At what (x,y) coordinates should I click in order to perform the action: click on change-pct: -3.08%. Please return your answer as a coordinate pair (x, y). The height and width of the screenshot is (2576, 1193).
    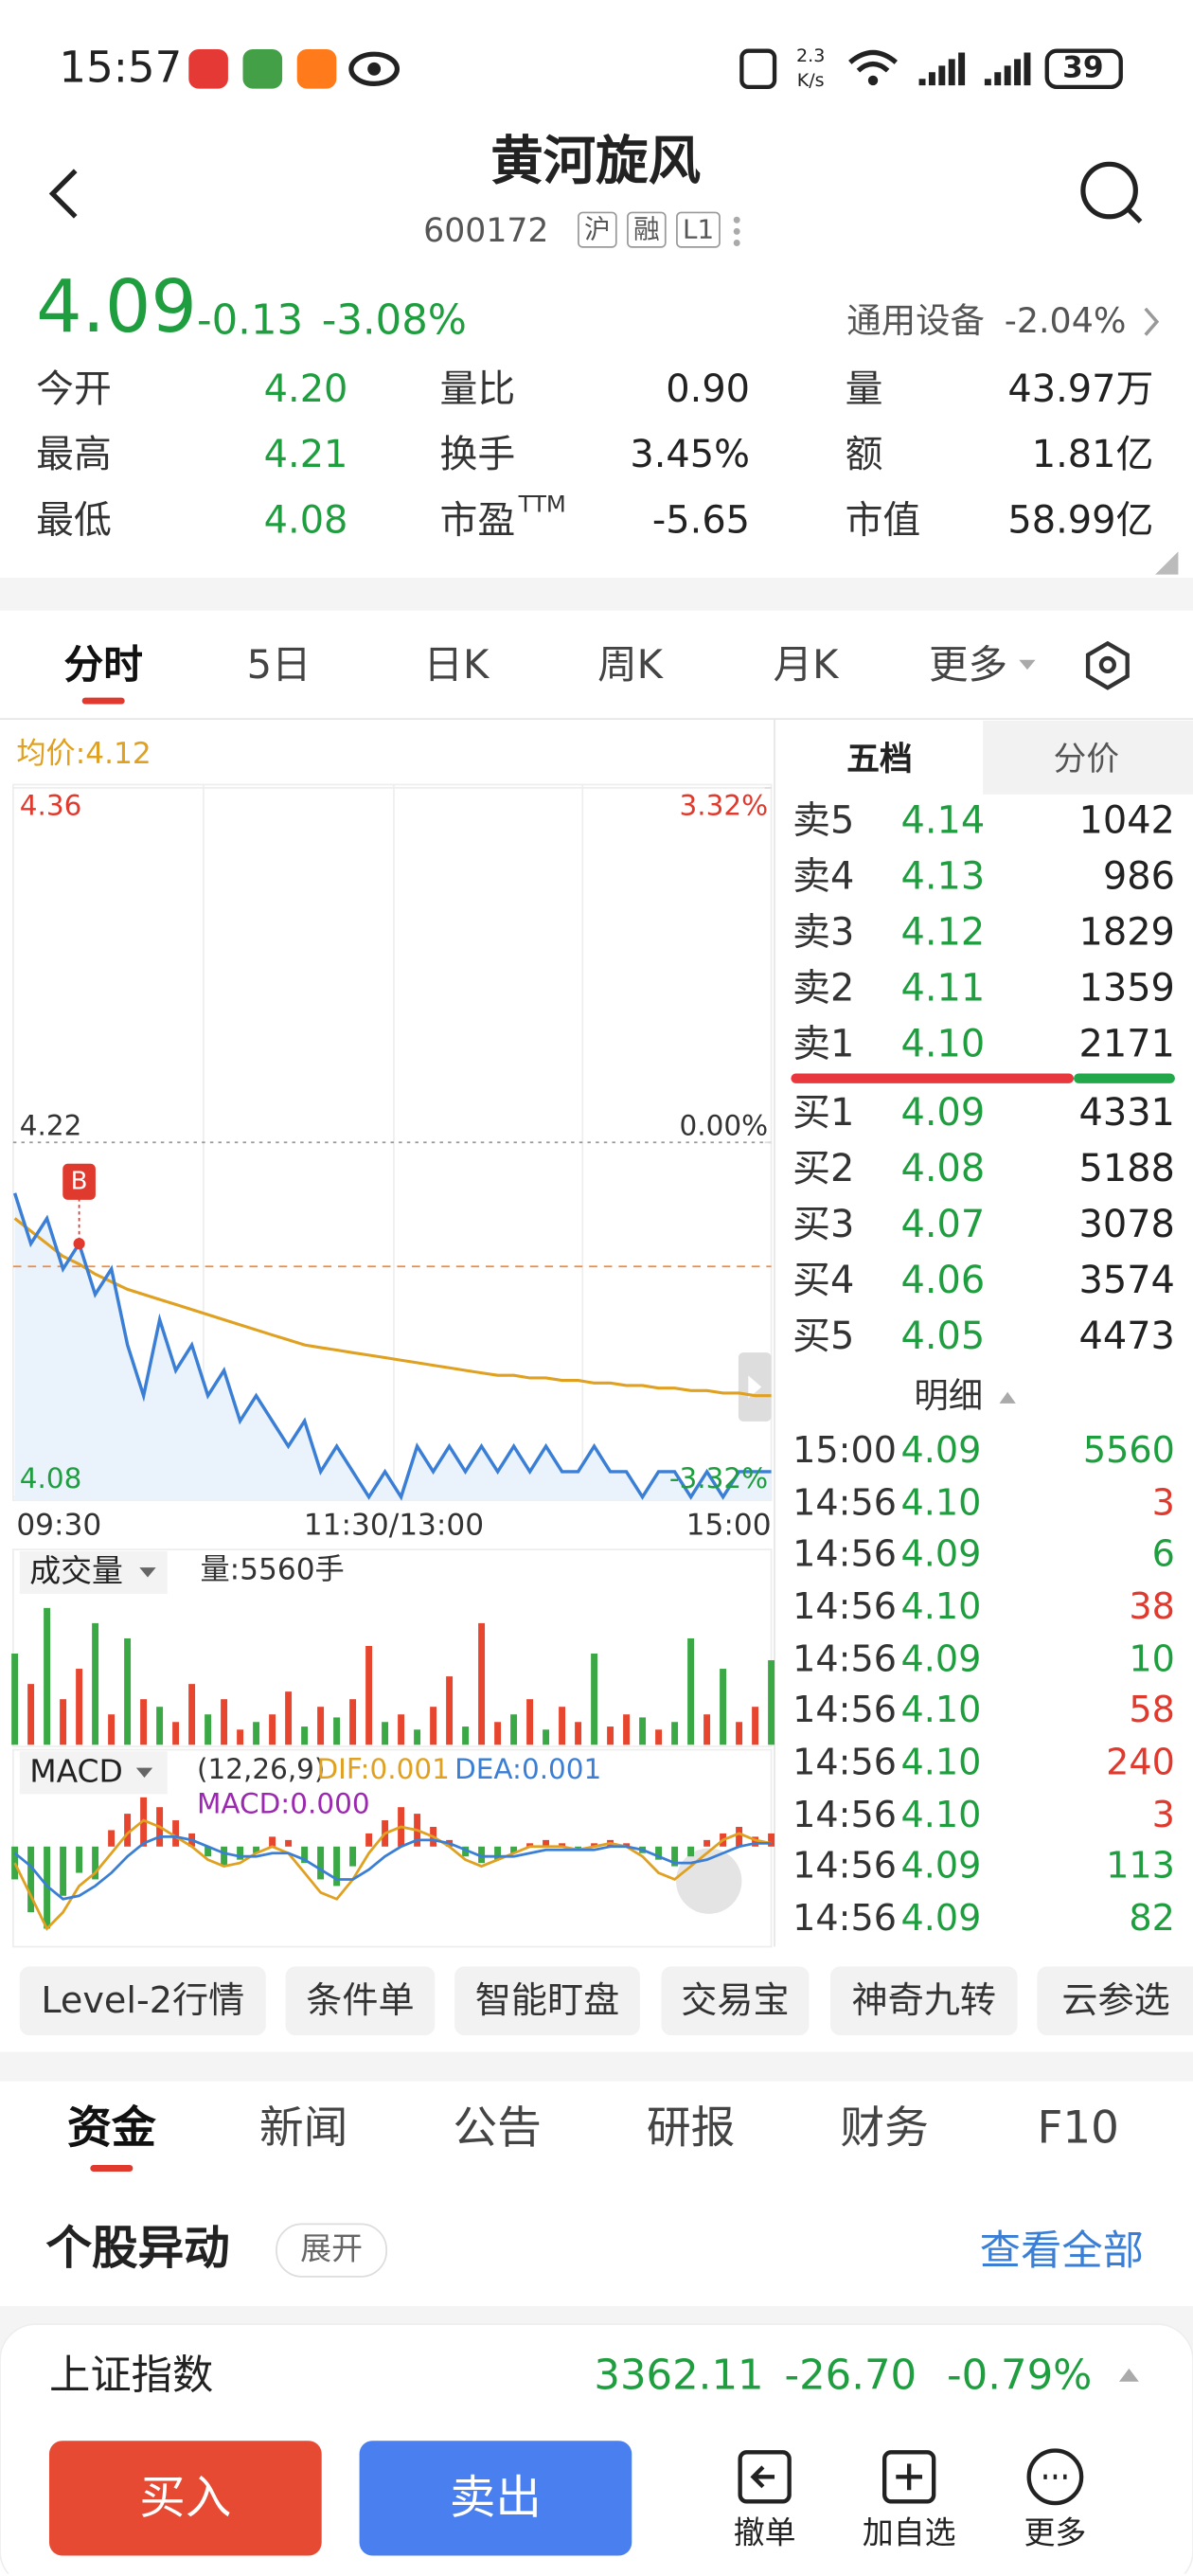
    Looking at the image, I should click on (394, 320).